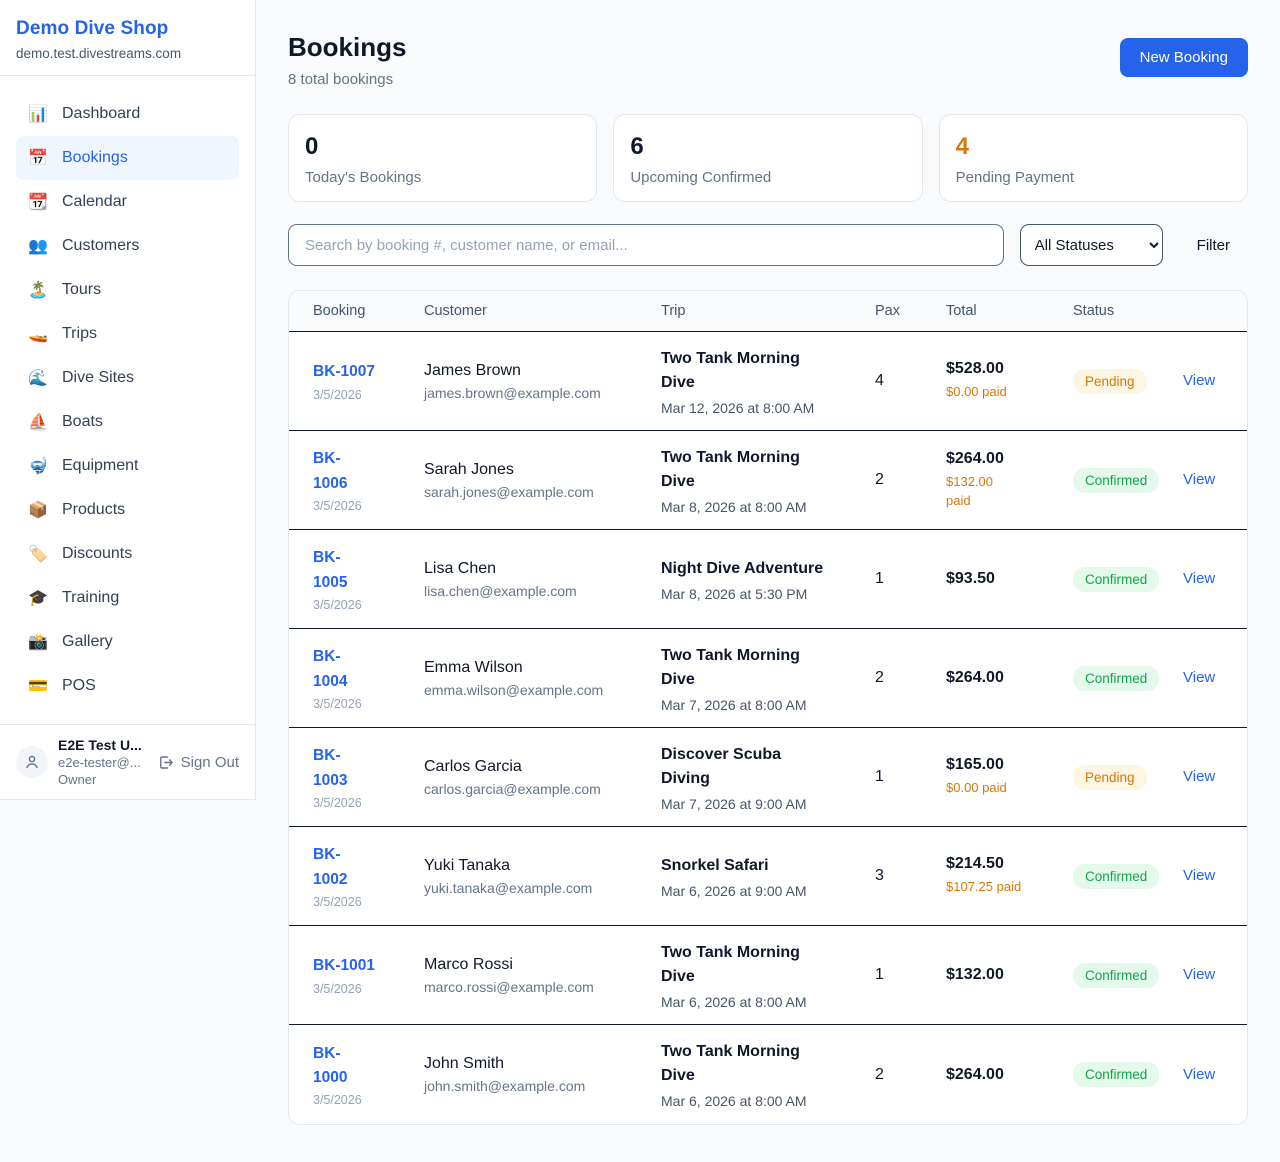 The height and width of the screenshot is (1162, 1280). What do you see at coordinates (127, 202) in the screenshot?
I see `sidebar-item-calendar: 📆 Calendar` at bounding box center [127, 202].